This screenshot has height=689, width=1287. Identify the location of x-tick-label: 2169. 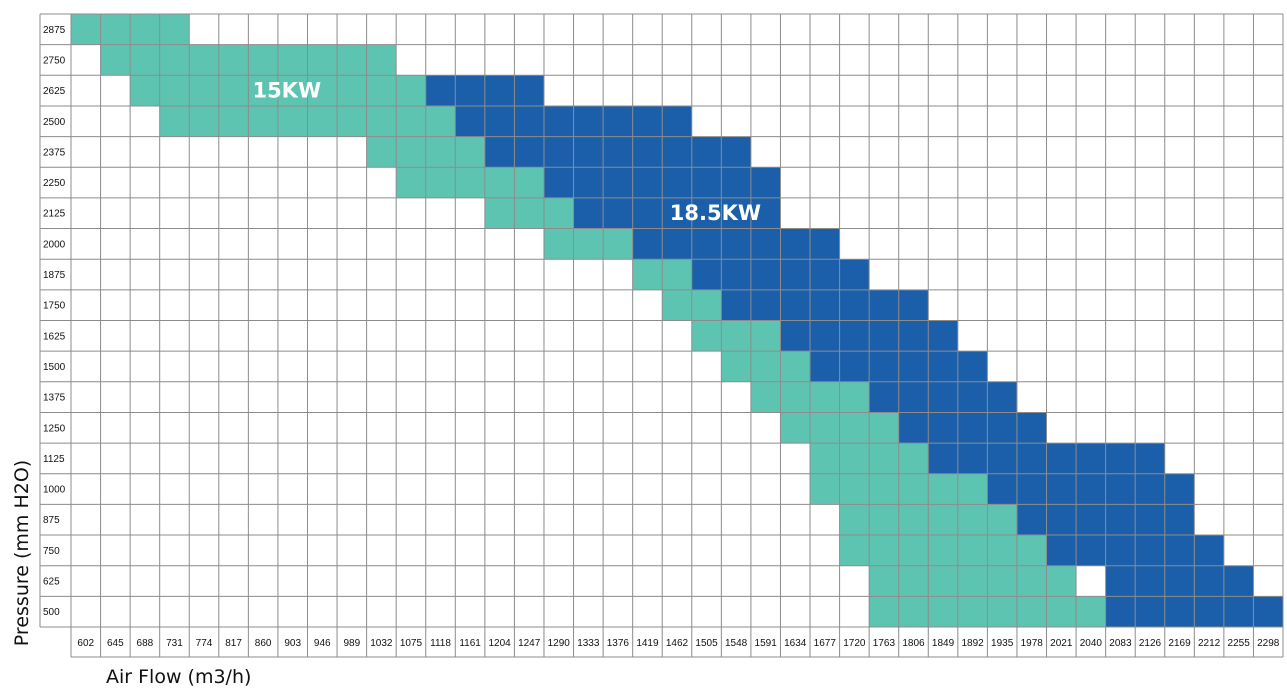
(1179, 643).